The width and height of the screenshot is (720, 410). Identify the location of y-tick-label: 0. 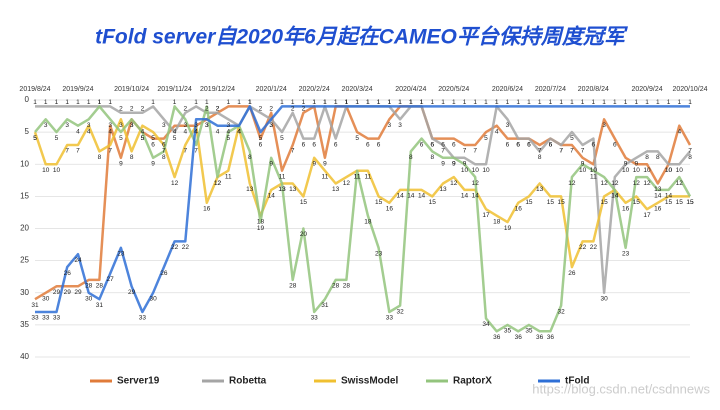
(27, 99).